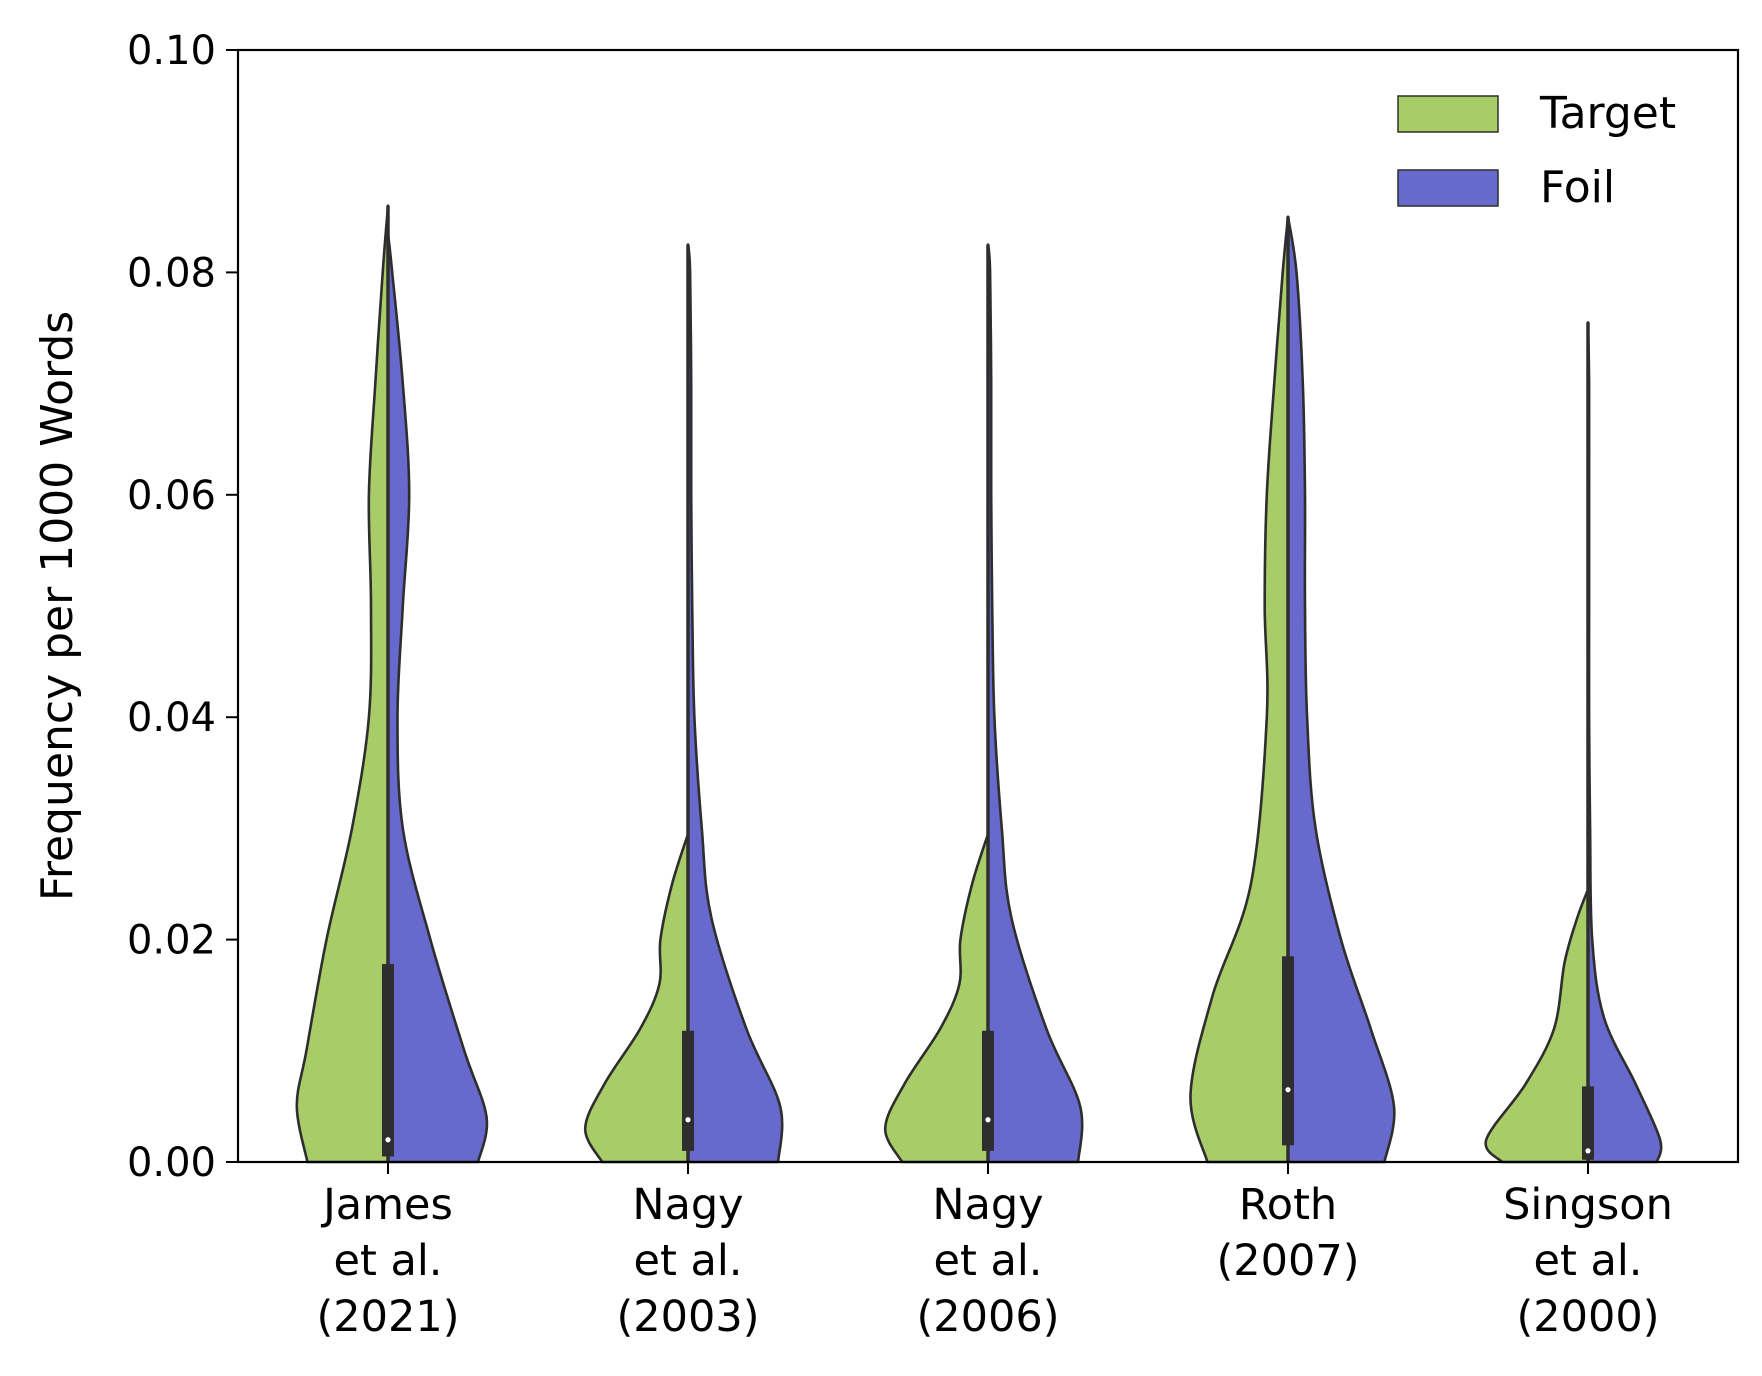 The image size is (1762, 1376). What do you see at coordinates (1588, 1317) in the screenshot?
I see `x-tick-label-4-2: (2000)` at bounding box center [1588, 1317].